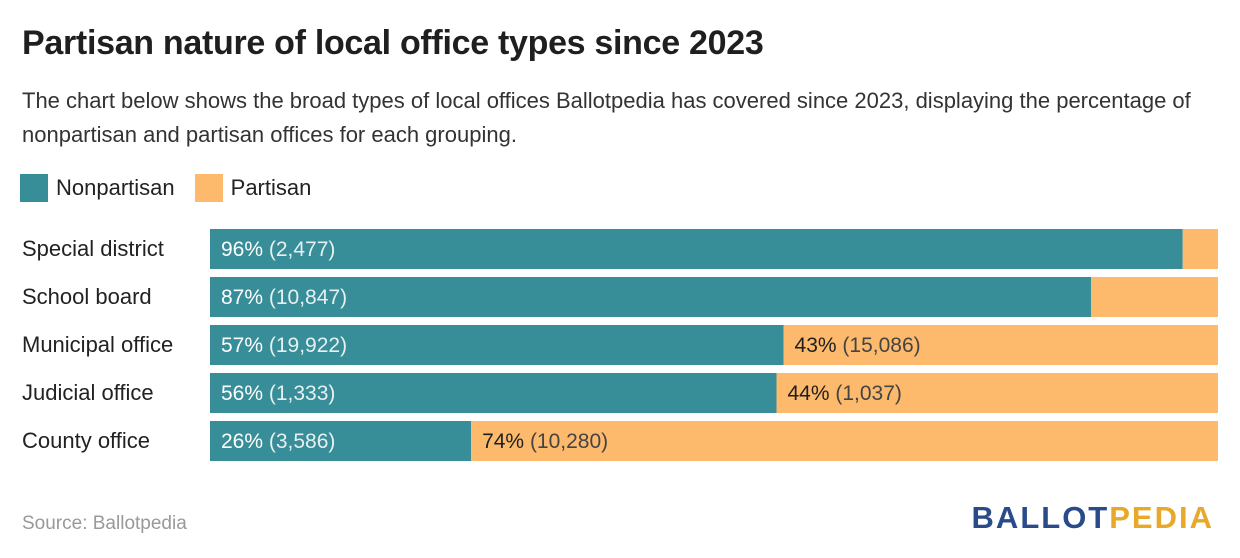  I want to click on row-label-county-office: County office, so click(86, 440).